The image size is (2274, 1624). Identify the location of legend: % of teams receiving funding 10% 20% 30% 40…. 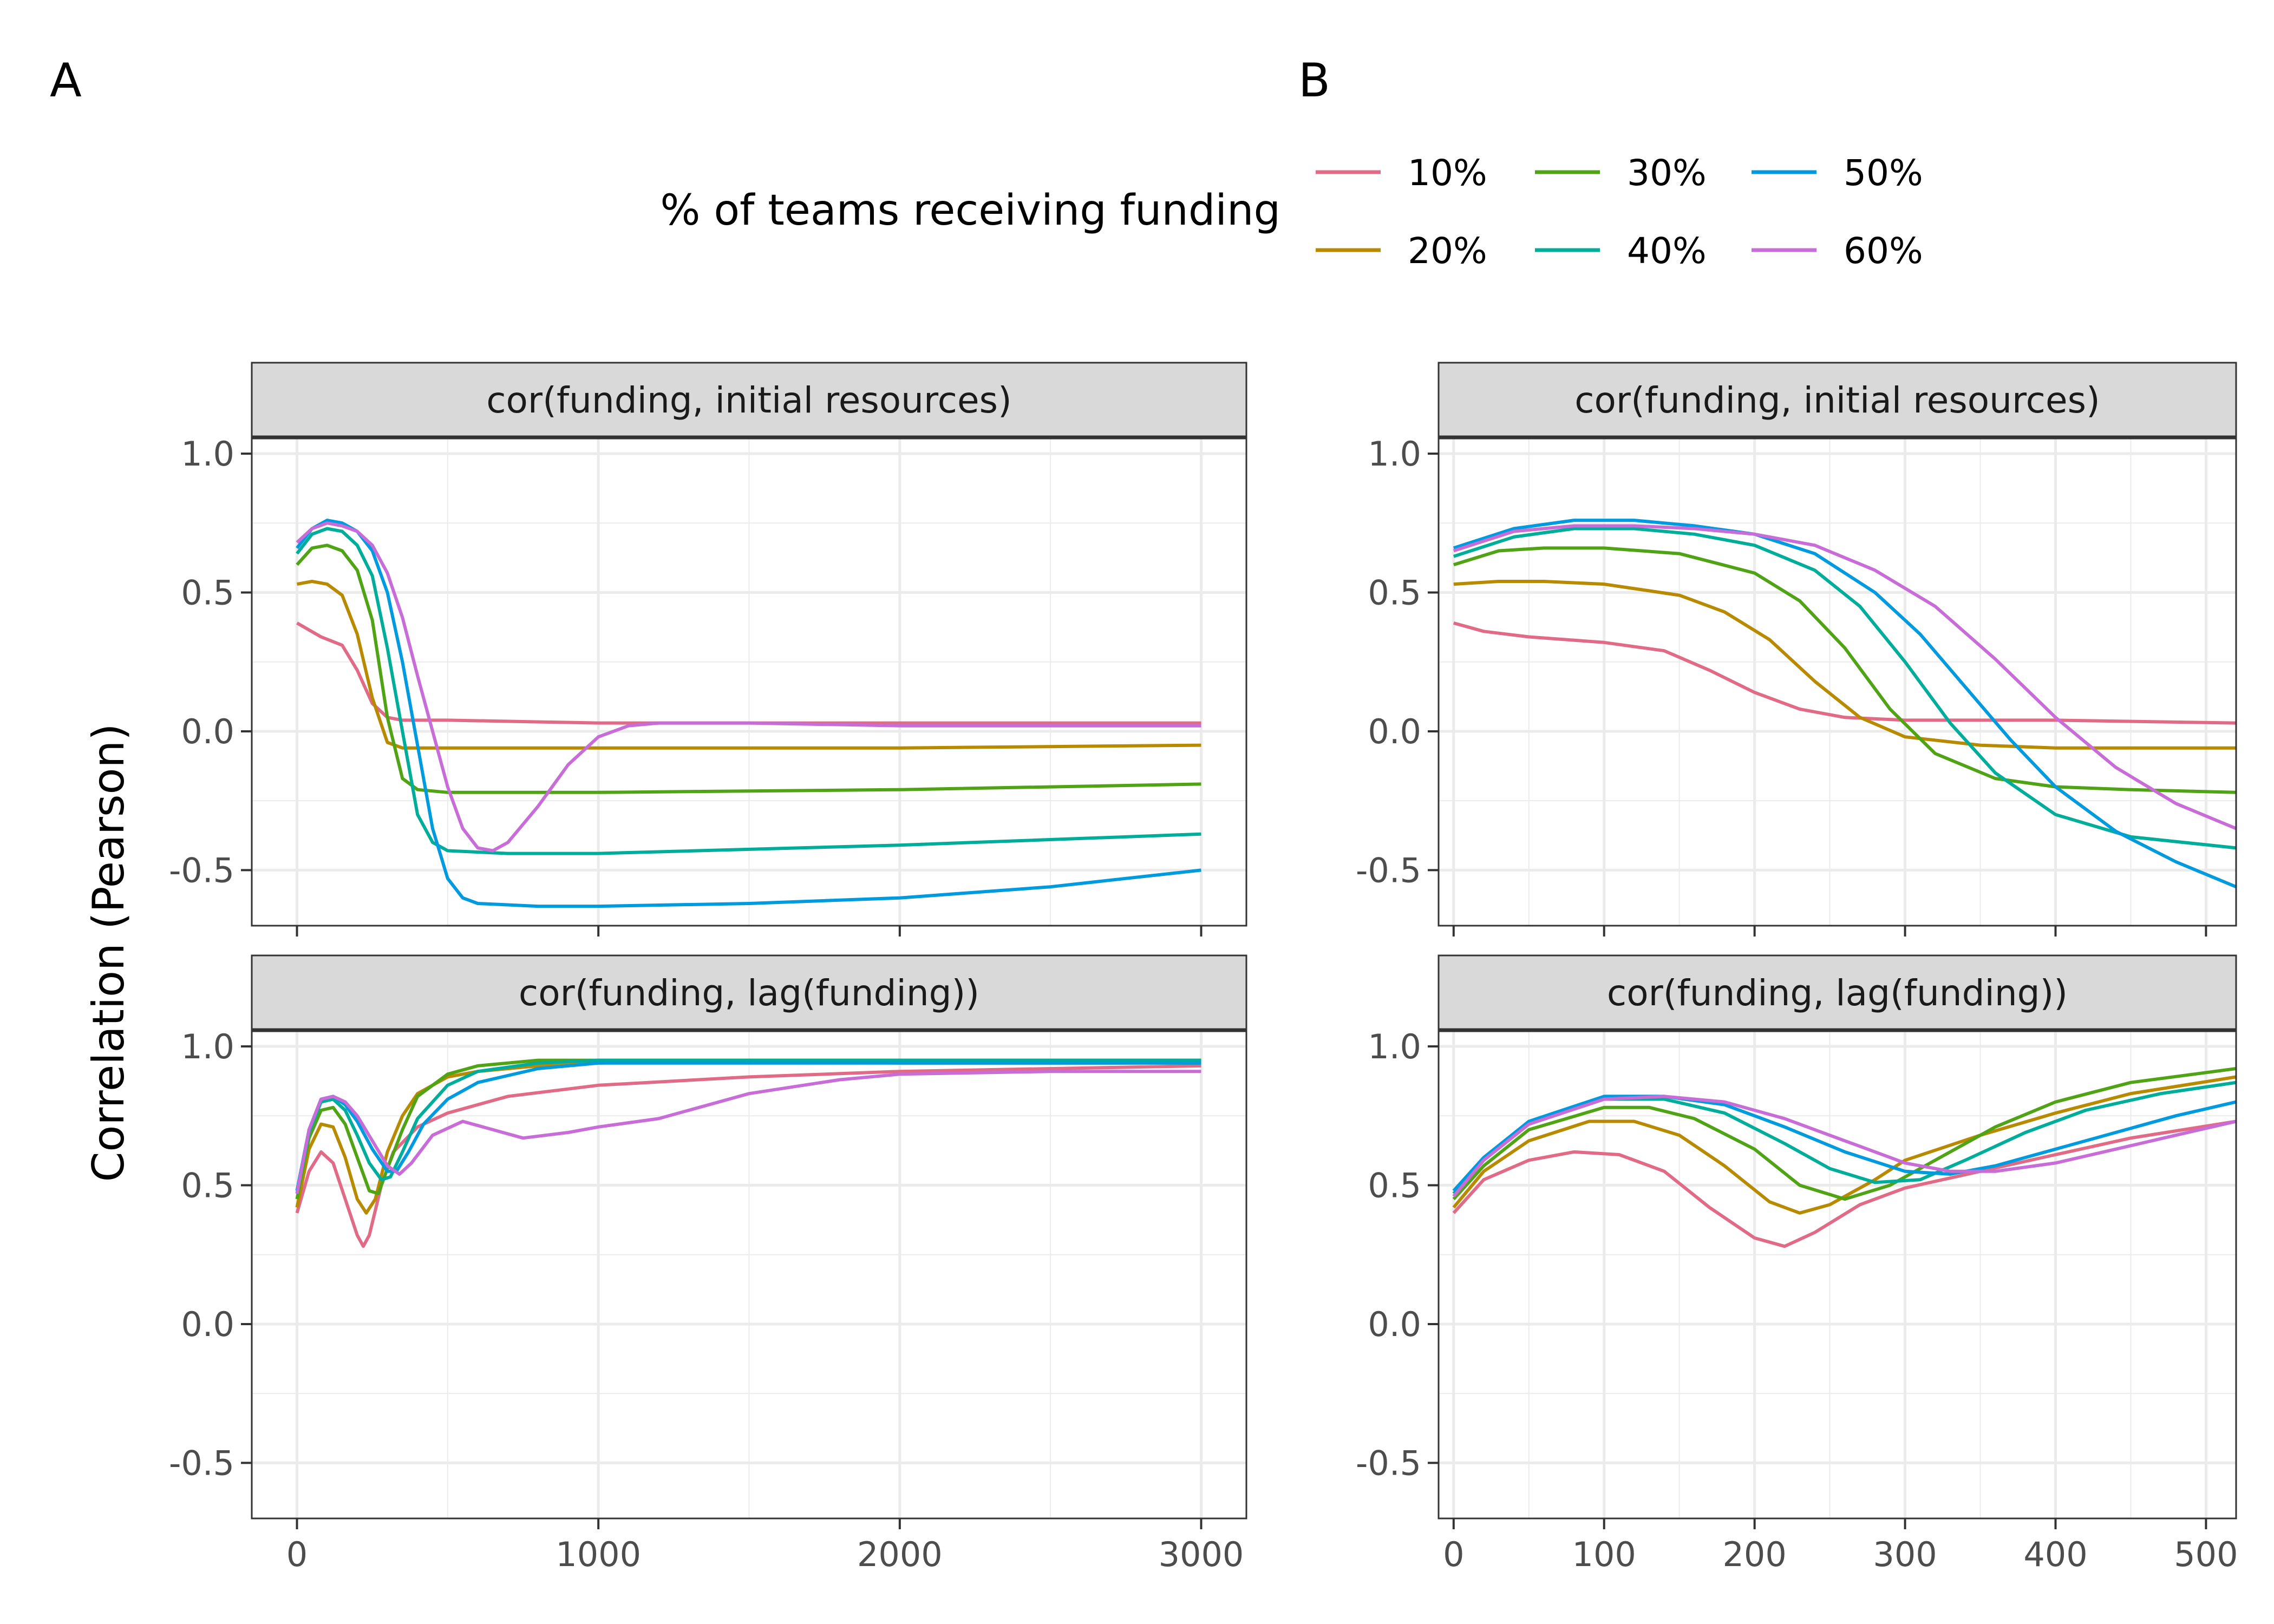
(1291, 212).